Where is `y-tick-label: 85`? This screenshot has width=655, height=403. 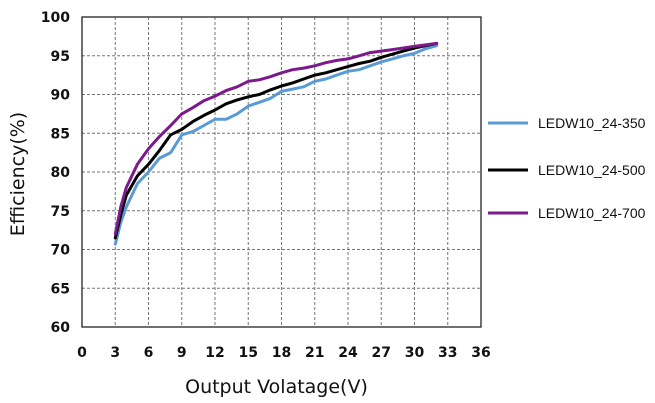
y-tick-label: 85 is located at coordinates (60, 134).